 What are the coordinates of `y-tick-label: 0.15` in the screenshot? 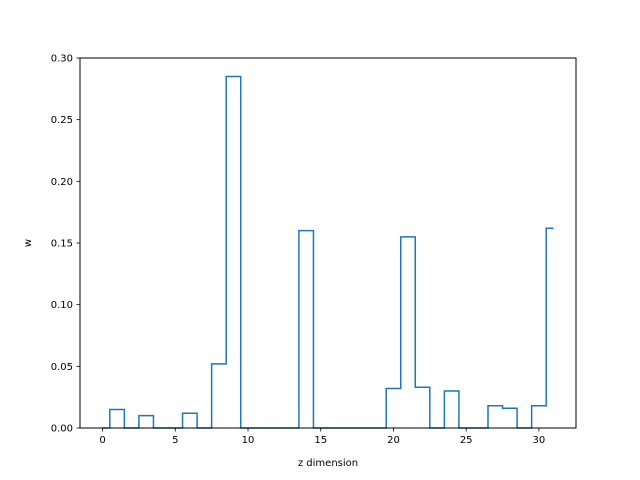 It's located at (62, 244).